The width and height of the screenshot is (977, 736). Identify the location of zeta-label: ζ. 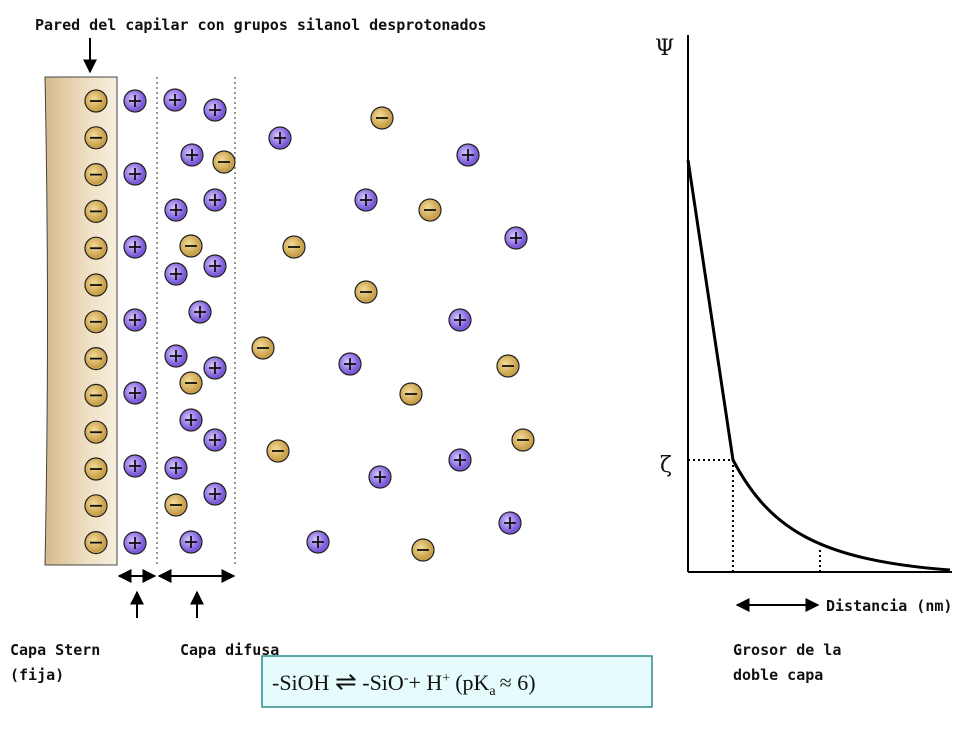
(666, 465).